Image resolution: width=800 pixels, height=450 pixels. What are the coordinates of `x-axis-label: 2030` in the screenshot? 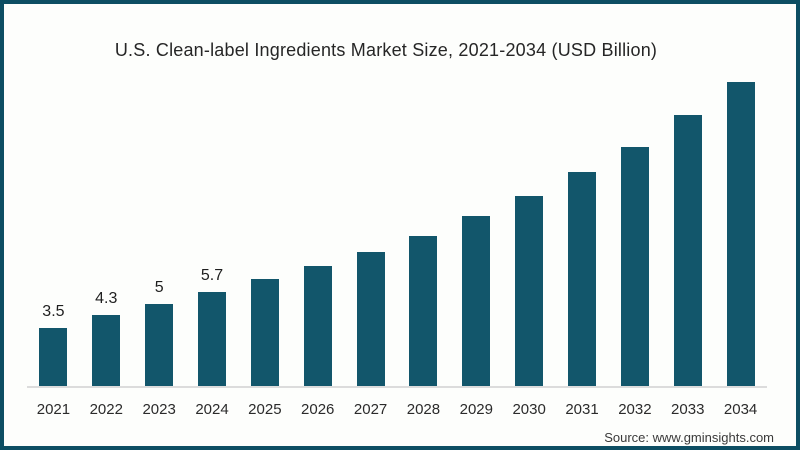 It's located at (529, 409).